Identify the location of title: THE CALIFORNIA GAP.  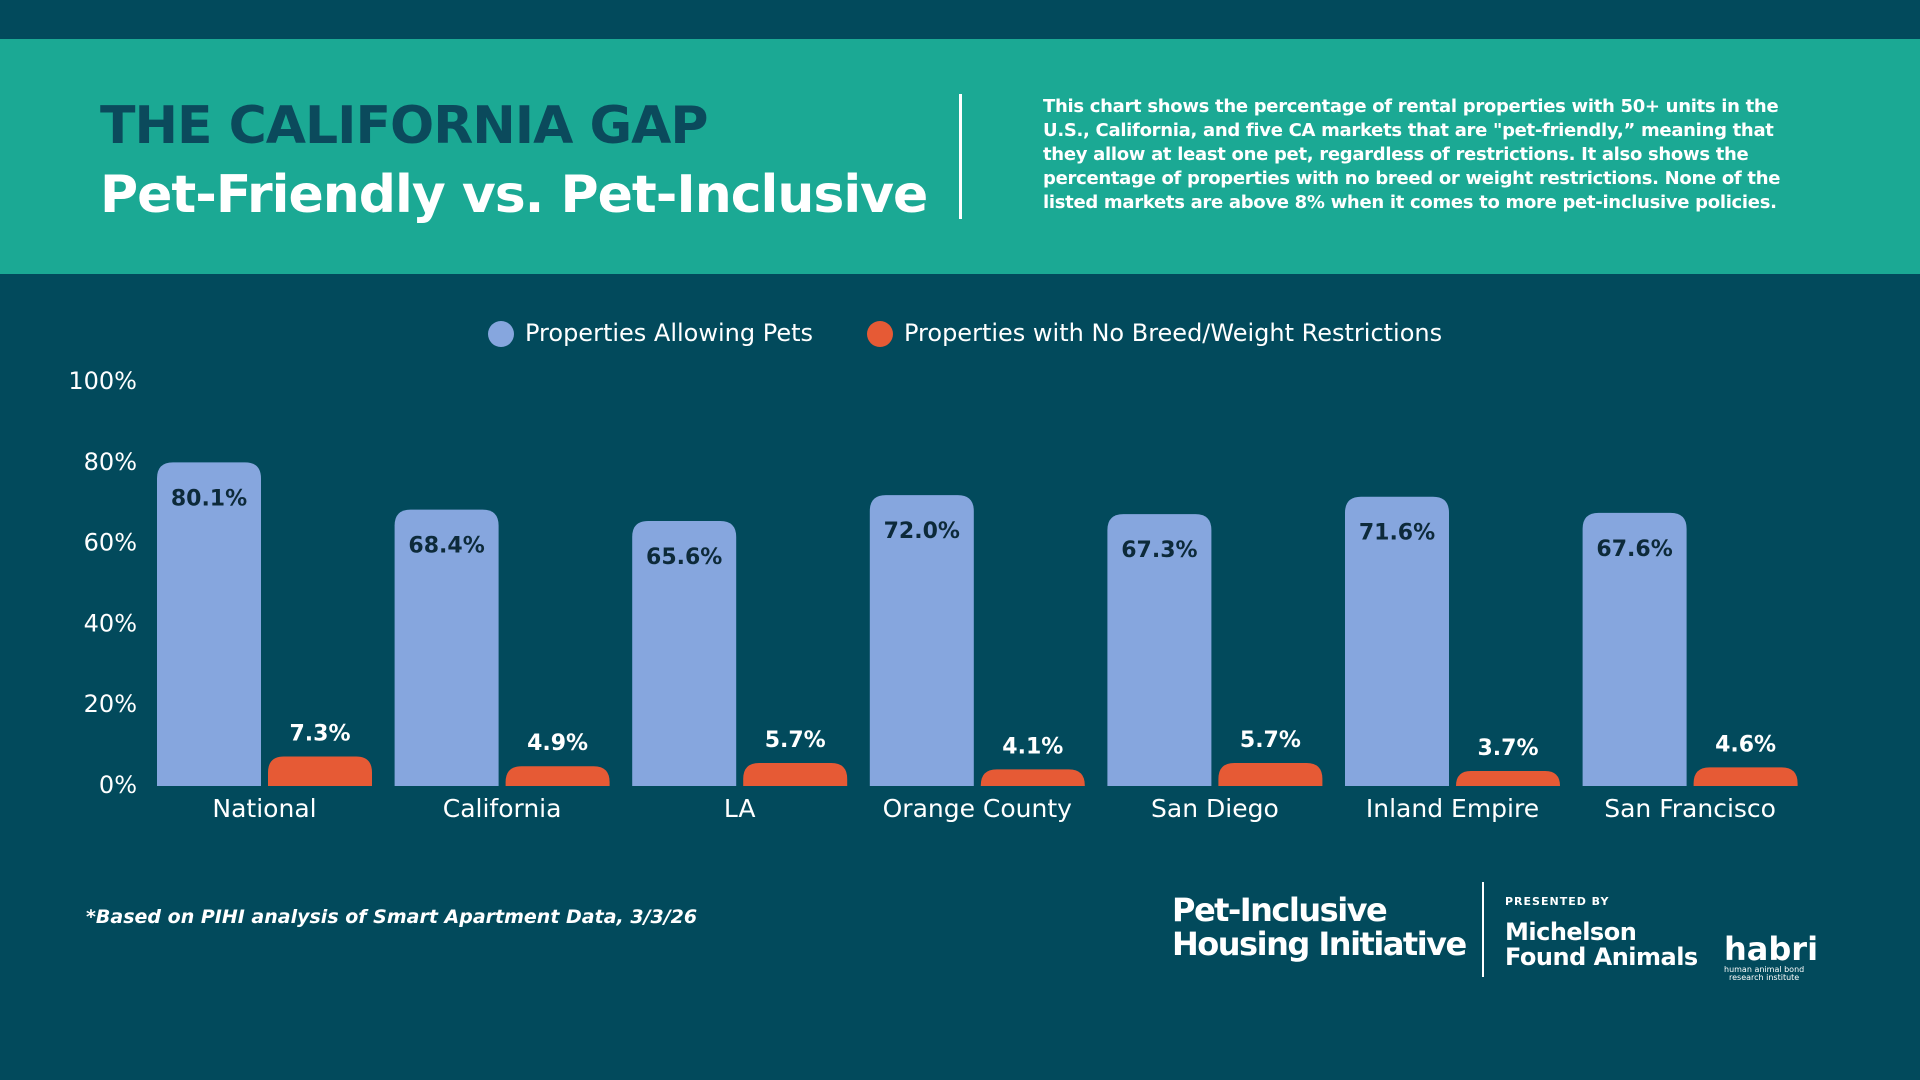
(404, 126).